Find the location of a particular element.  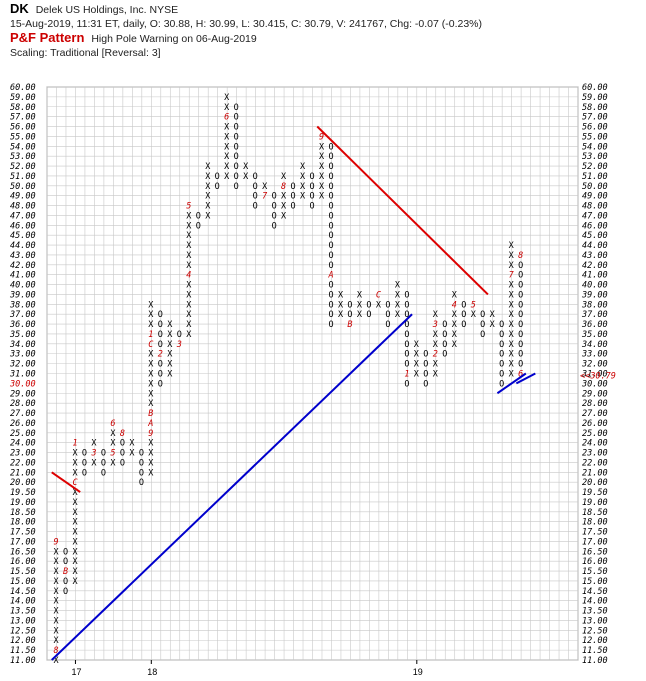

pf-month-marker: B is located at coordinates (65, 572).